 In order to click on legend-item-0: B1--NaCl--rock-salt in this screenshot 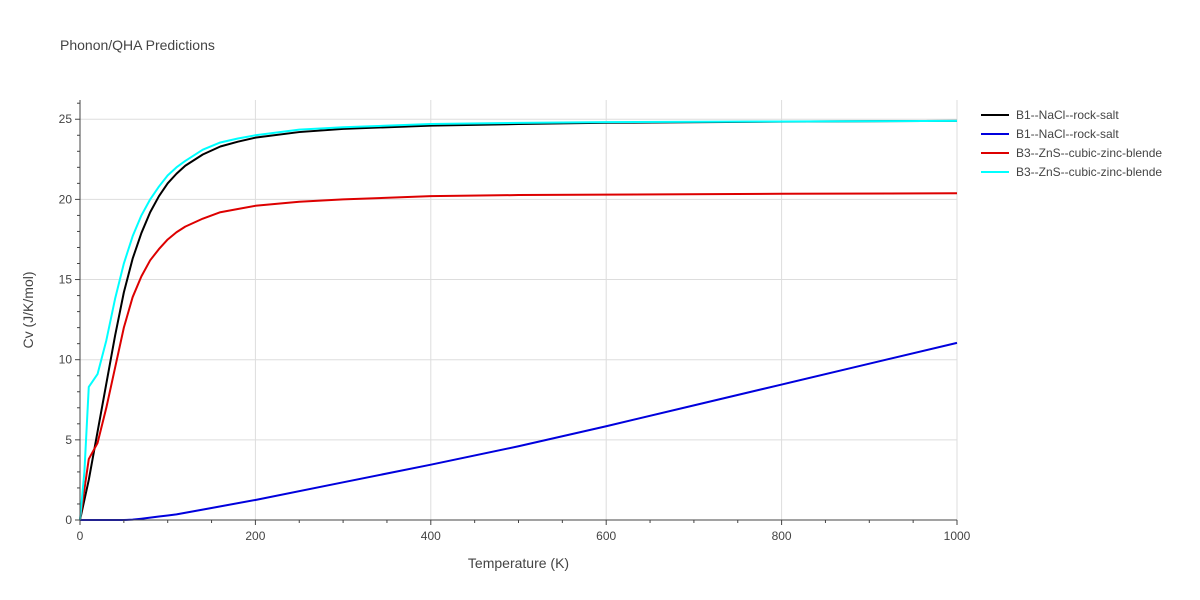, I will do `click(1050, 115)`.